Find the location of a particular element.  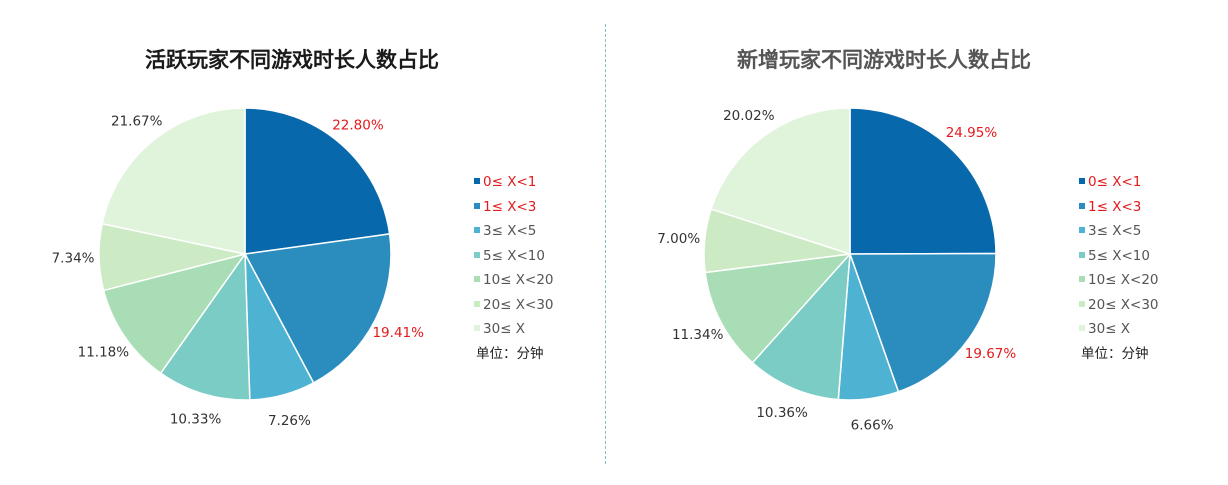

data-label-3-5: 7.26% is located at coordinates (289, 421).